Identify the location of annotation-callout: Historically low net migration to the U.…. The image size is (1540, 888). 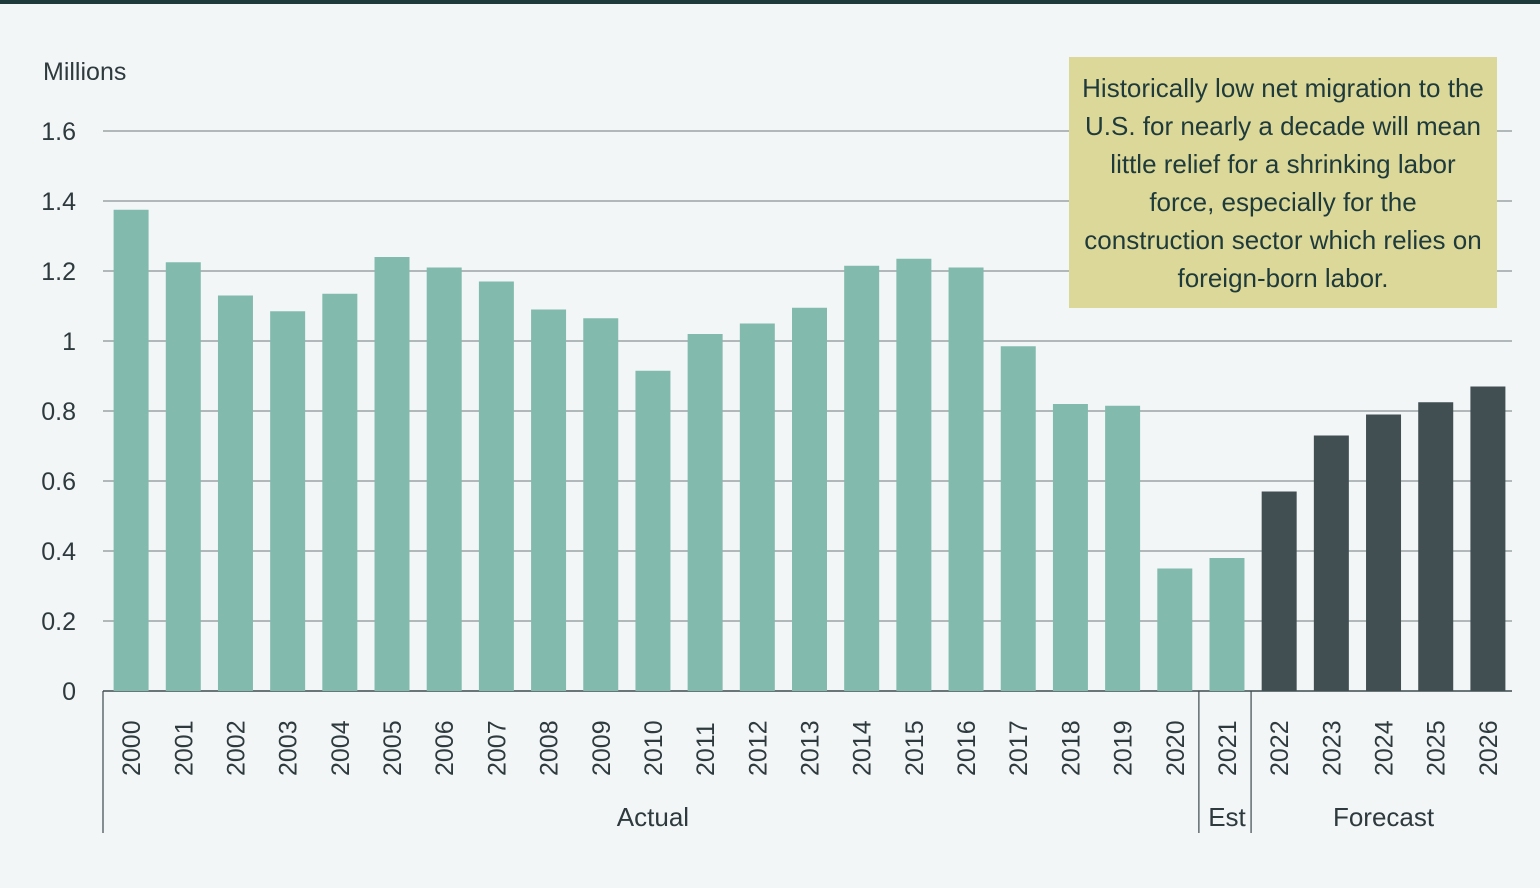
(1283, 182).